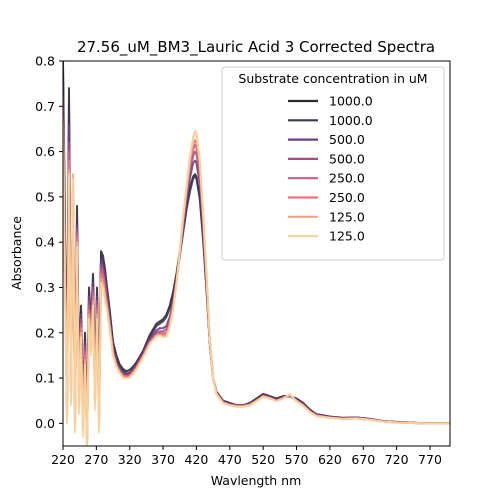 This screenshot has height=500, width=500. What do you see at coordinates (246, 456) in the screenshot?
I see `x-axis-ticks: 220 270 320 370 420 470 520 570 620 670 720 770` at bounding box center [246, 456].